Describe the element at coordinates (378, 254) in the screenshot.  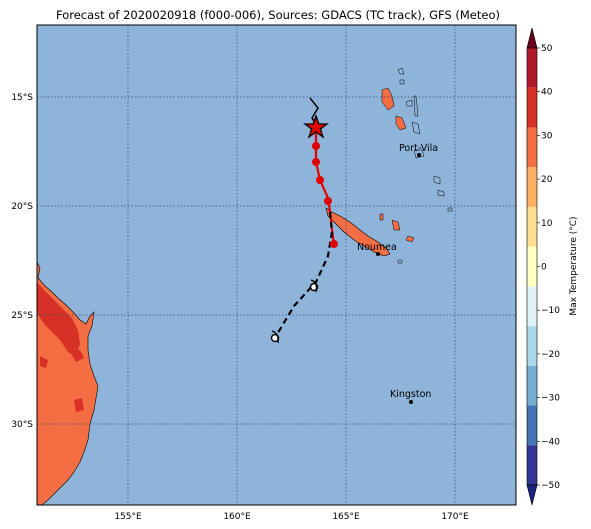
I see `city-dot-noumea` at that location.